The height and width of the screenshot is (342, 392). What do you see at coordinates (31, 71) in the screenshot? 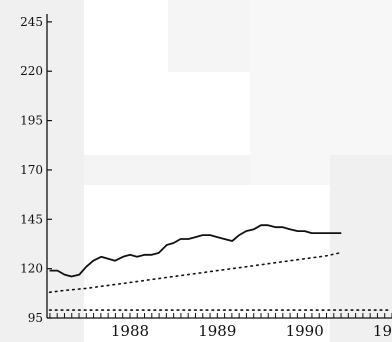
I see `y-tick-label: 220` at bounding box center [31, 71].